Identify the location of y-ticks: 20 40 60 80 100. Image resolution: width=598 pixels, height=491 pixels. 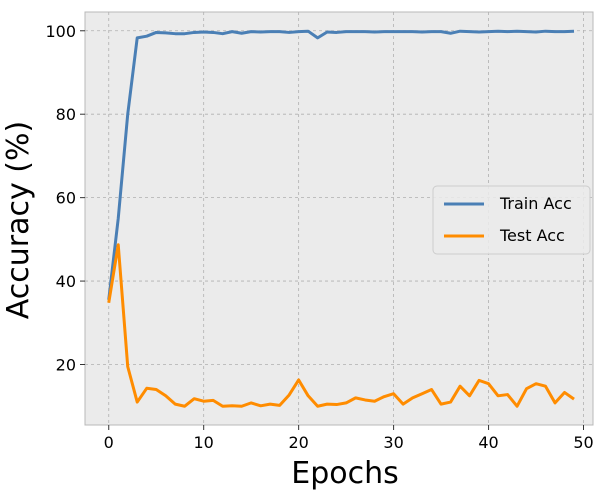
(65, 198).